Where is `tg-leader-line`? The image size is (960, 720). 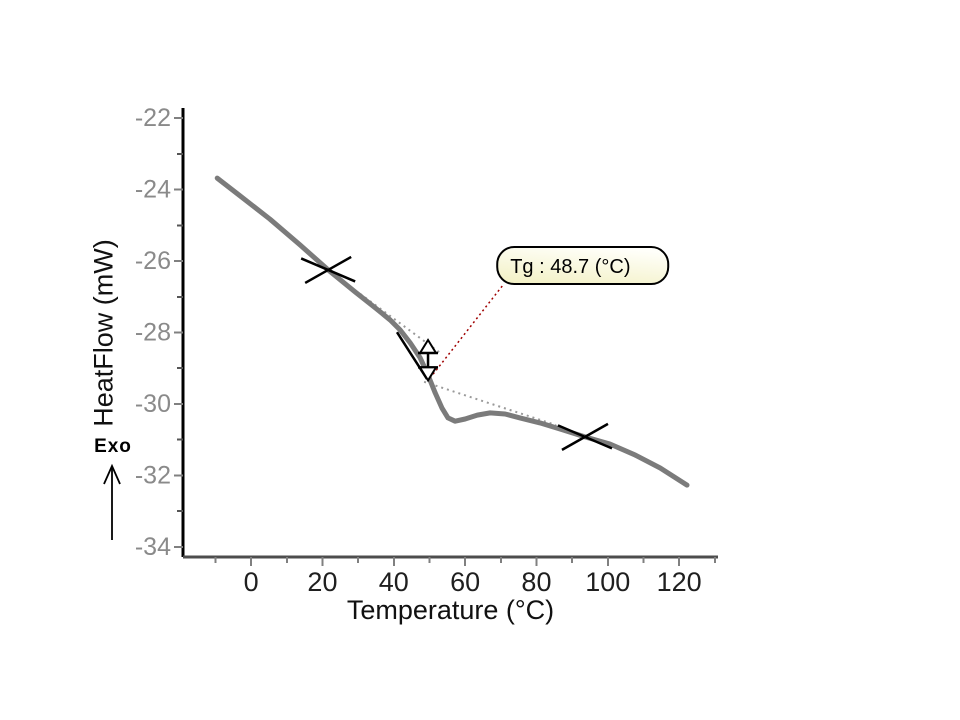 tg-leader-line is located at coordinates (466, 332).